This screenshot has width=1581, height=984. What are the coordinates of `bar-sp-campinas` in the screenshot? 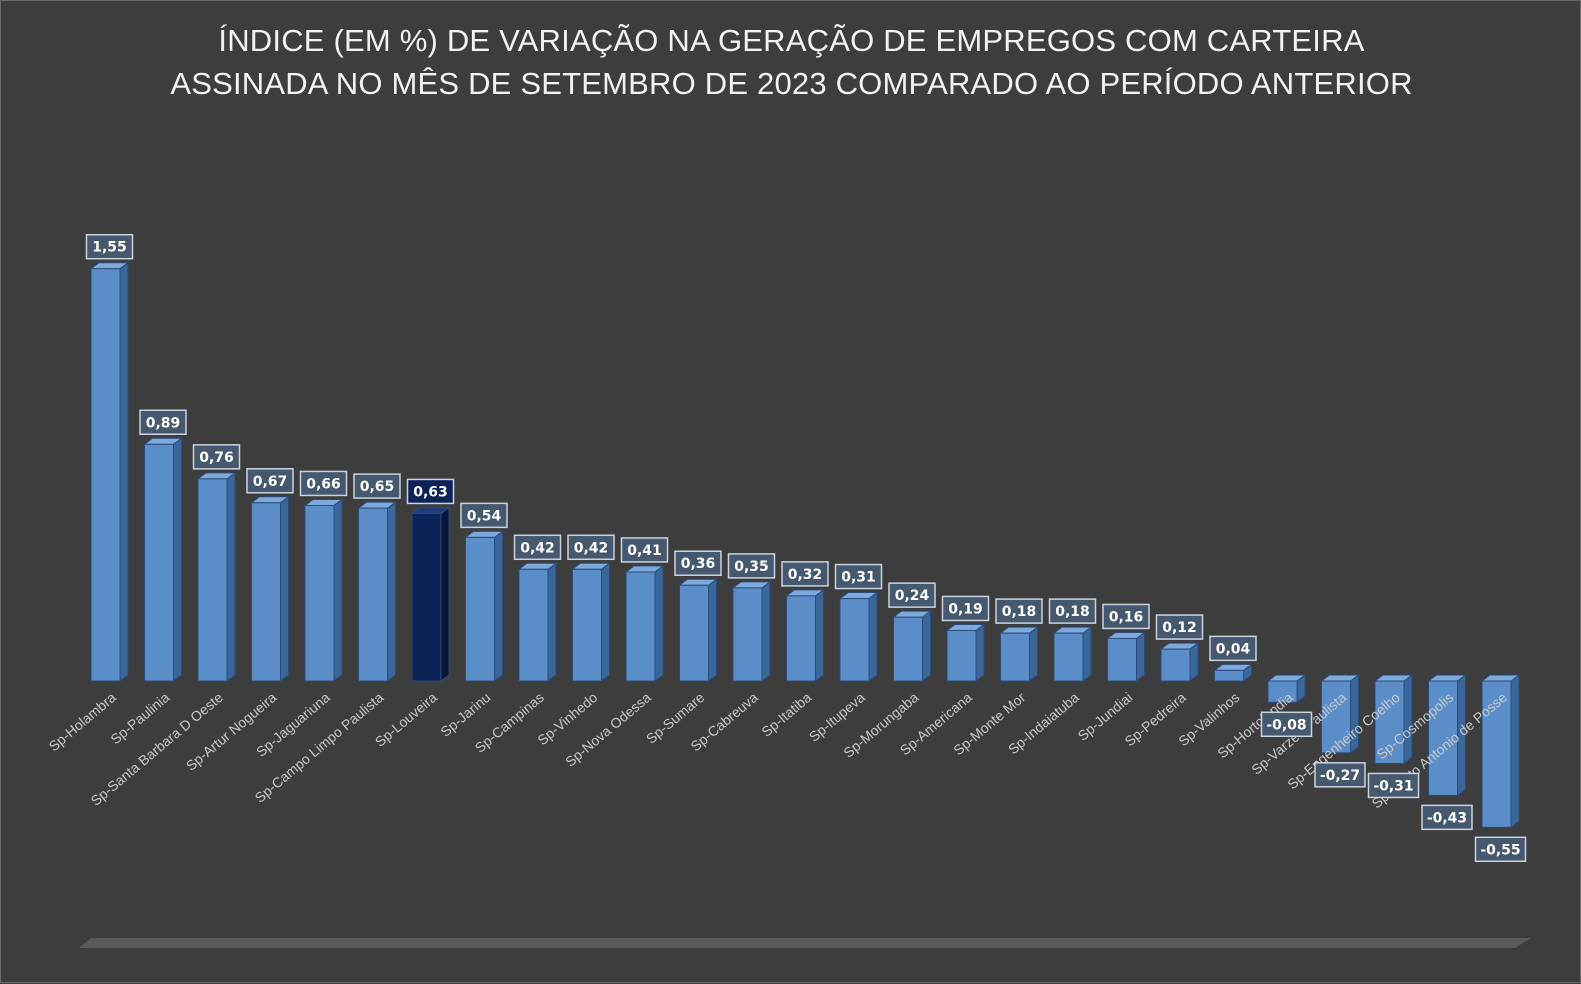 It's located at (537, 622).